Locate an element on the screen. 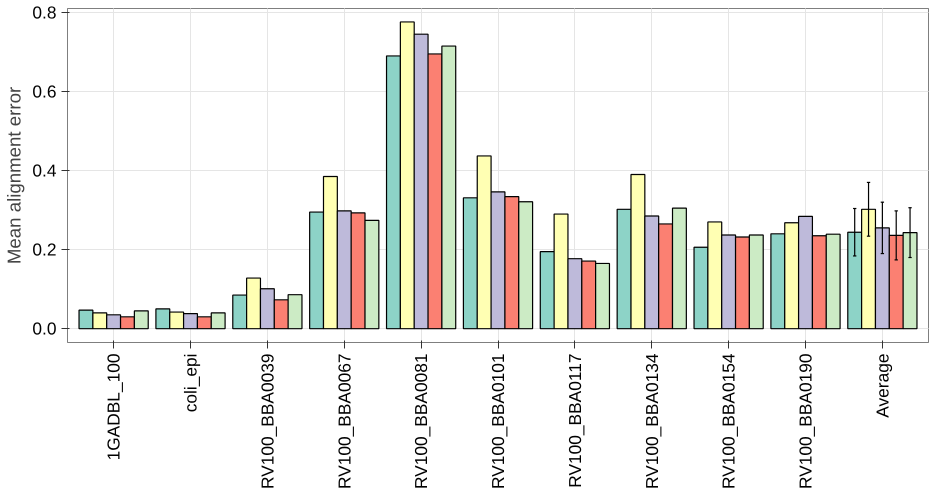  x-tick-label: RV100_BBA0081 is located at coordinates (421, 421).